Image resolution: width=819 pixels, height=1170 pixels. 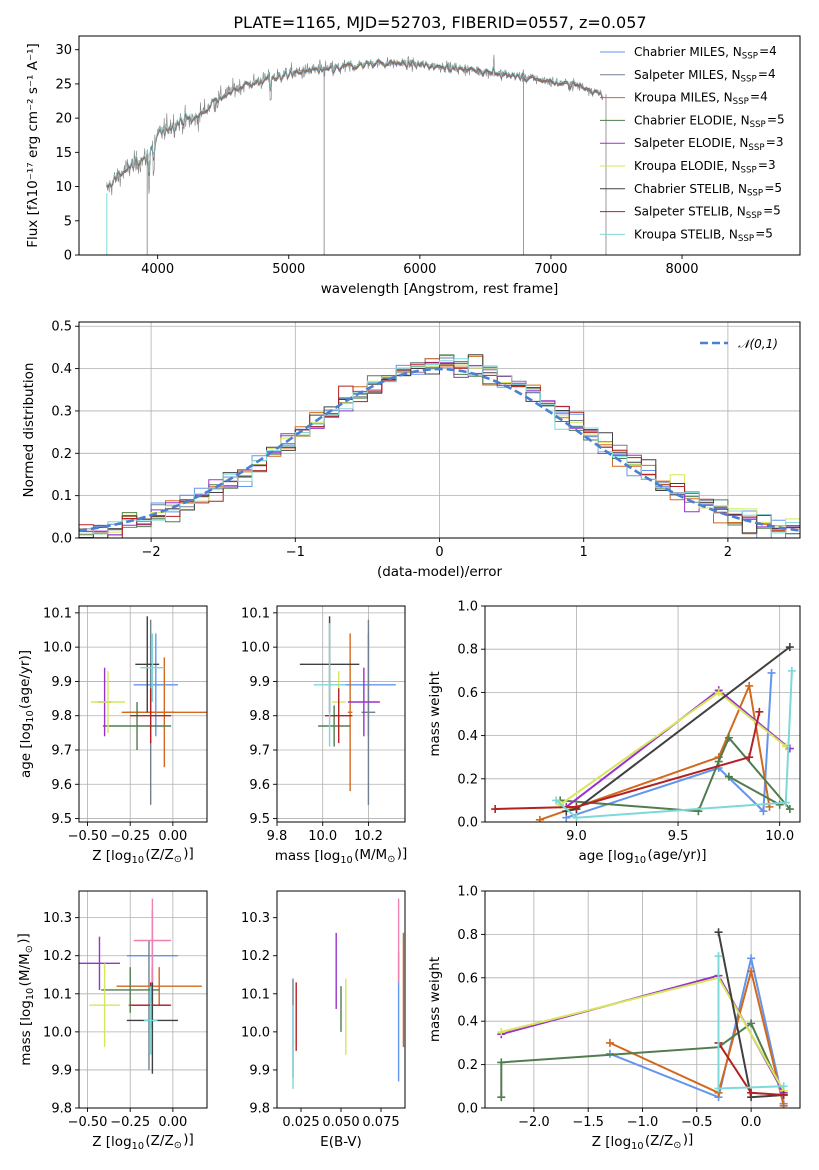 What do you see at coordinates (751, 1122) in the screenshot?
I see `x-tick-label: 0.0` at bounding box center [751, 1122].